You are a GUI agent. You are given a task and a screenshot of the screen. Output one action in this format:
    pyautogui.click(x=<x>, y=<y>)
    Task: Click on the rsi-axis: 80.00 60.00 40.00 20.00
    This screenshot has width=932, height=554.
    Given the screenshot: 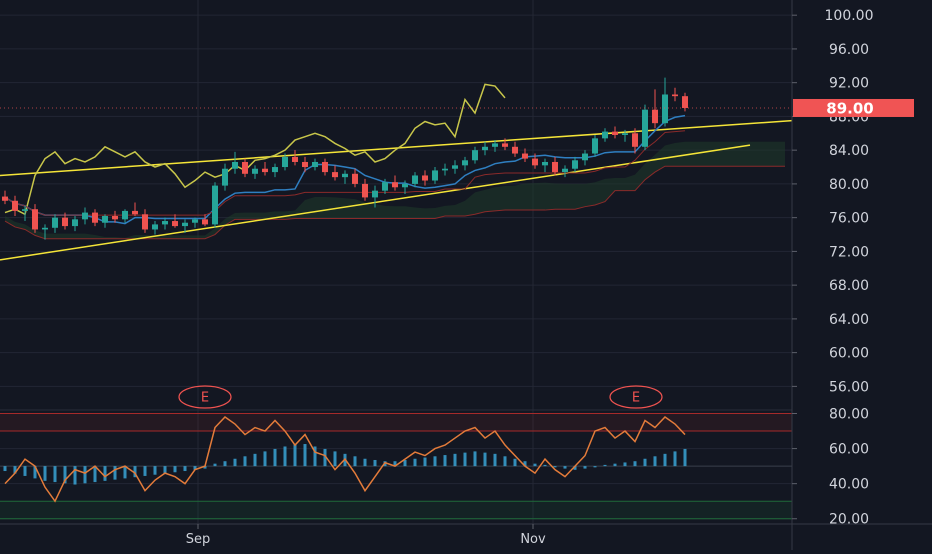 What is the action you would take?
    pyautogui.click(x=830, y=467)
    